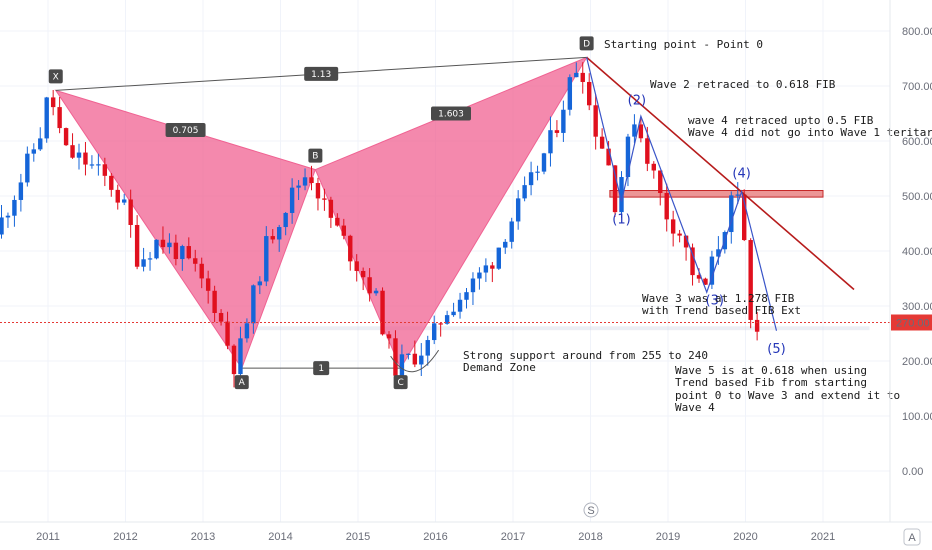 The height and width of the screenshot is (550, 932). Describe the element at coordinates (591, 510) in the screenshot. I see `symbol-marker` at that location.